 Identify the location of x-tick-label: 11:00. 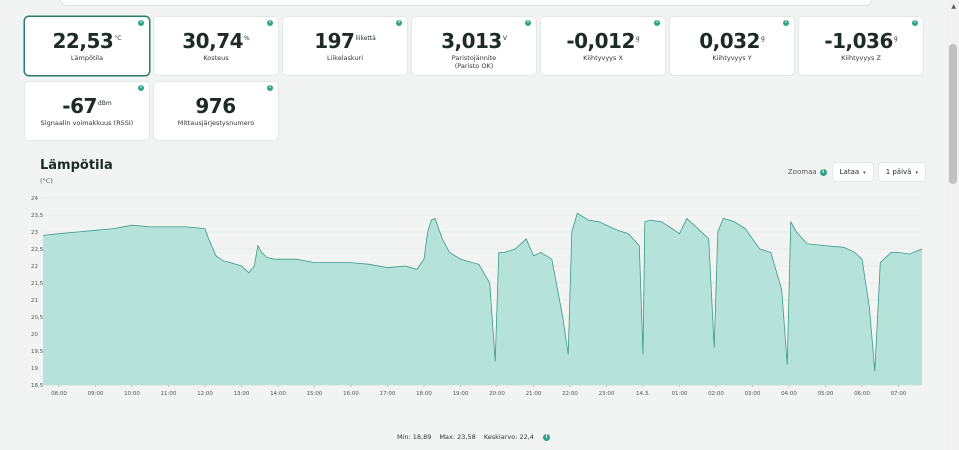
(169, 394).